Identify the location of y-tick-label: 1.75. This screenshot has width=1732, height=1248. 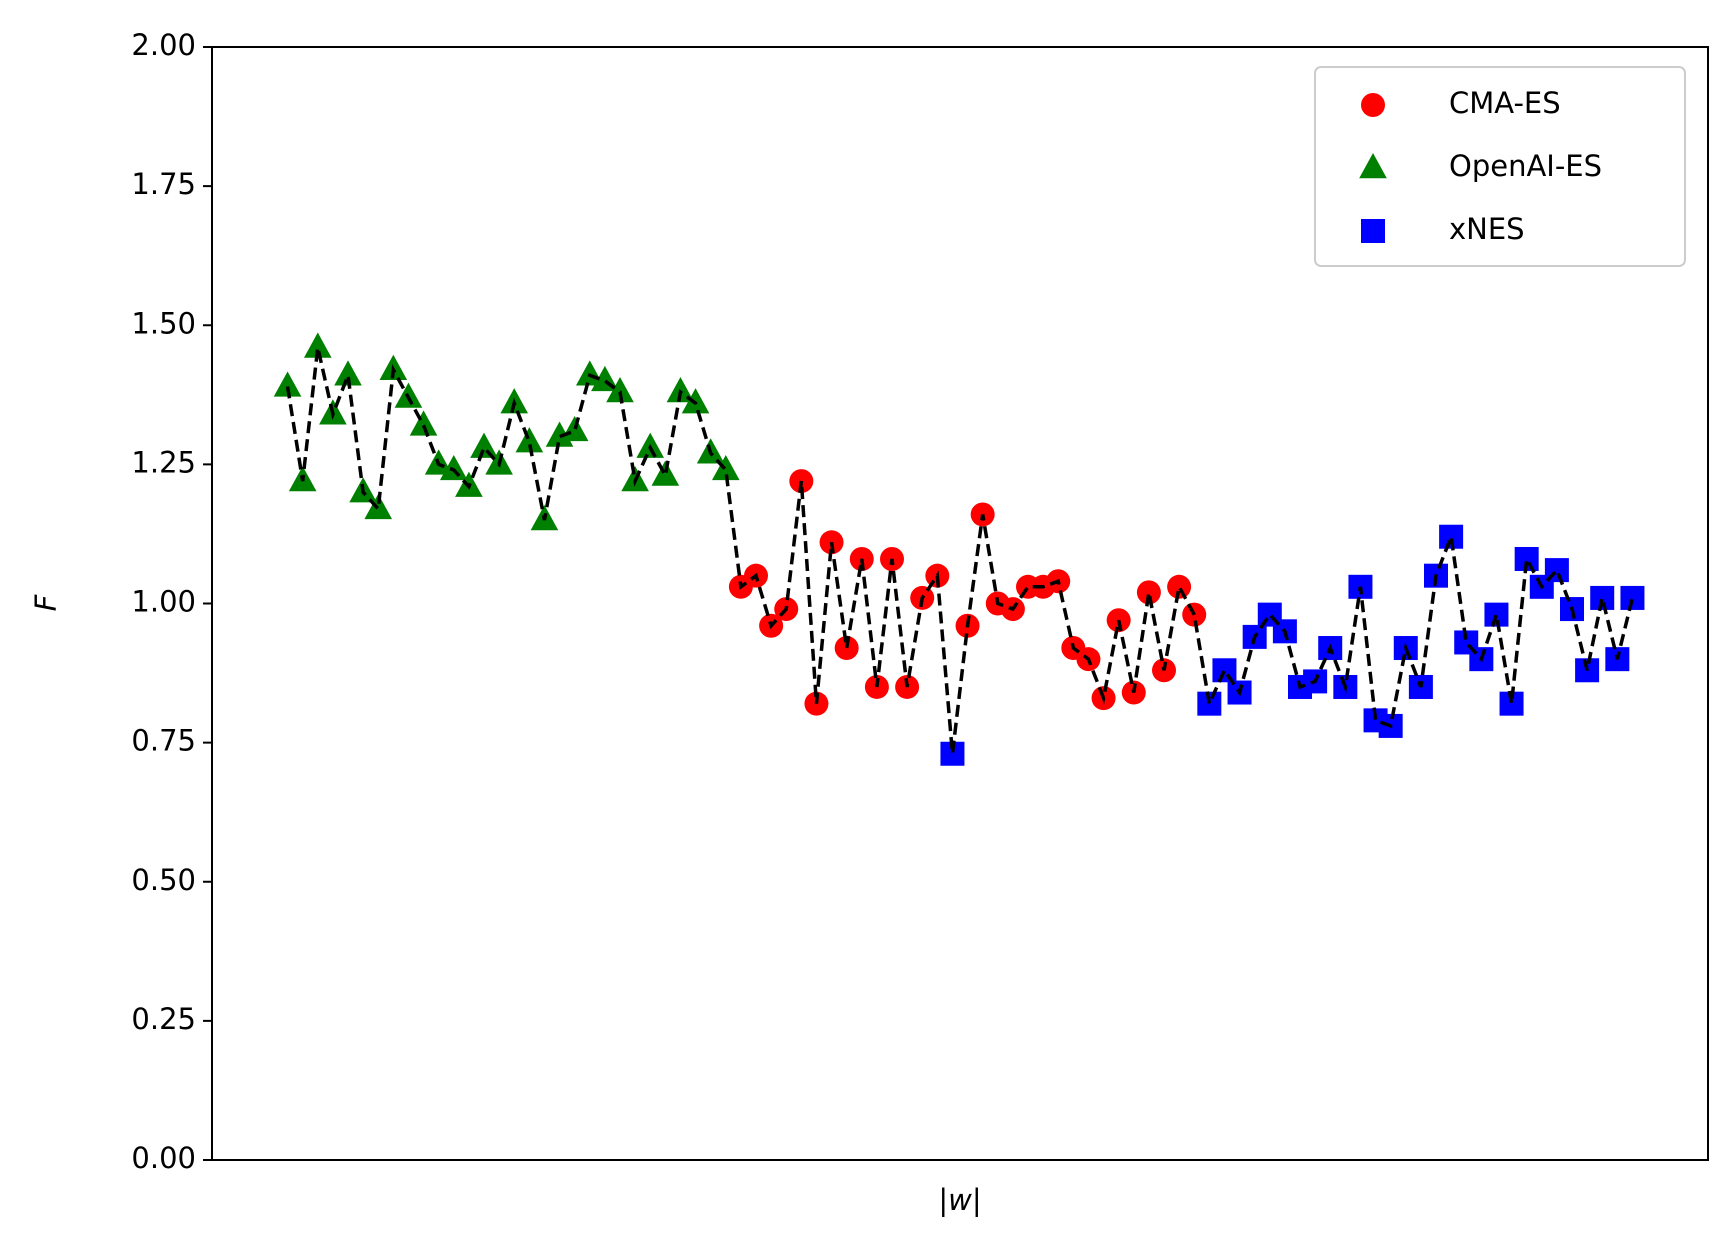
(163, 184).